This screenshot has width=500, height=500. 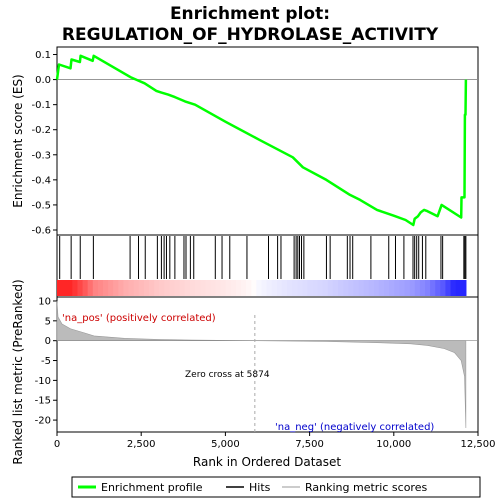 I want to click on x-tick-label: 7,500, so click(x=309, y=444).